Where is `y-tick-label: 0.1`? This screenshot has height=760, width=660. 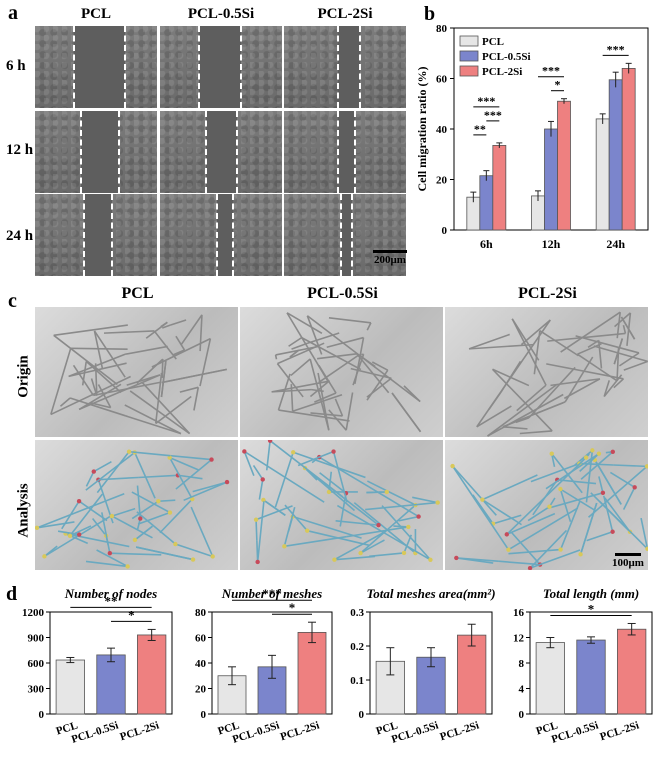
y-tick-label: 0.1 is located at coordinates (357, 681).